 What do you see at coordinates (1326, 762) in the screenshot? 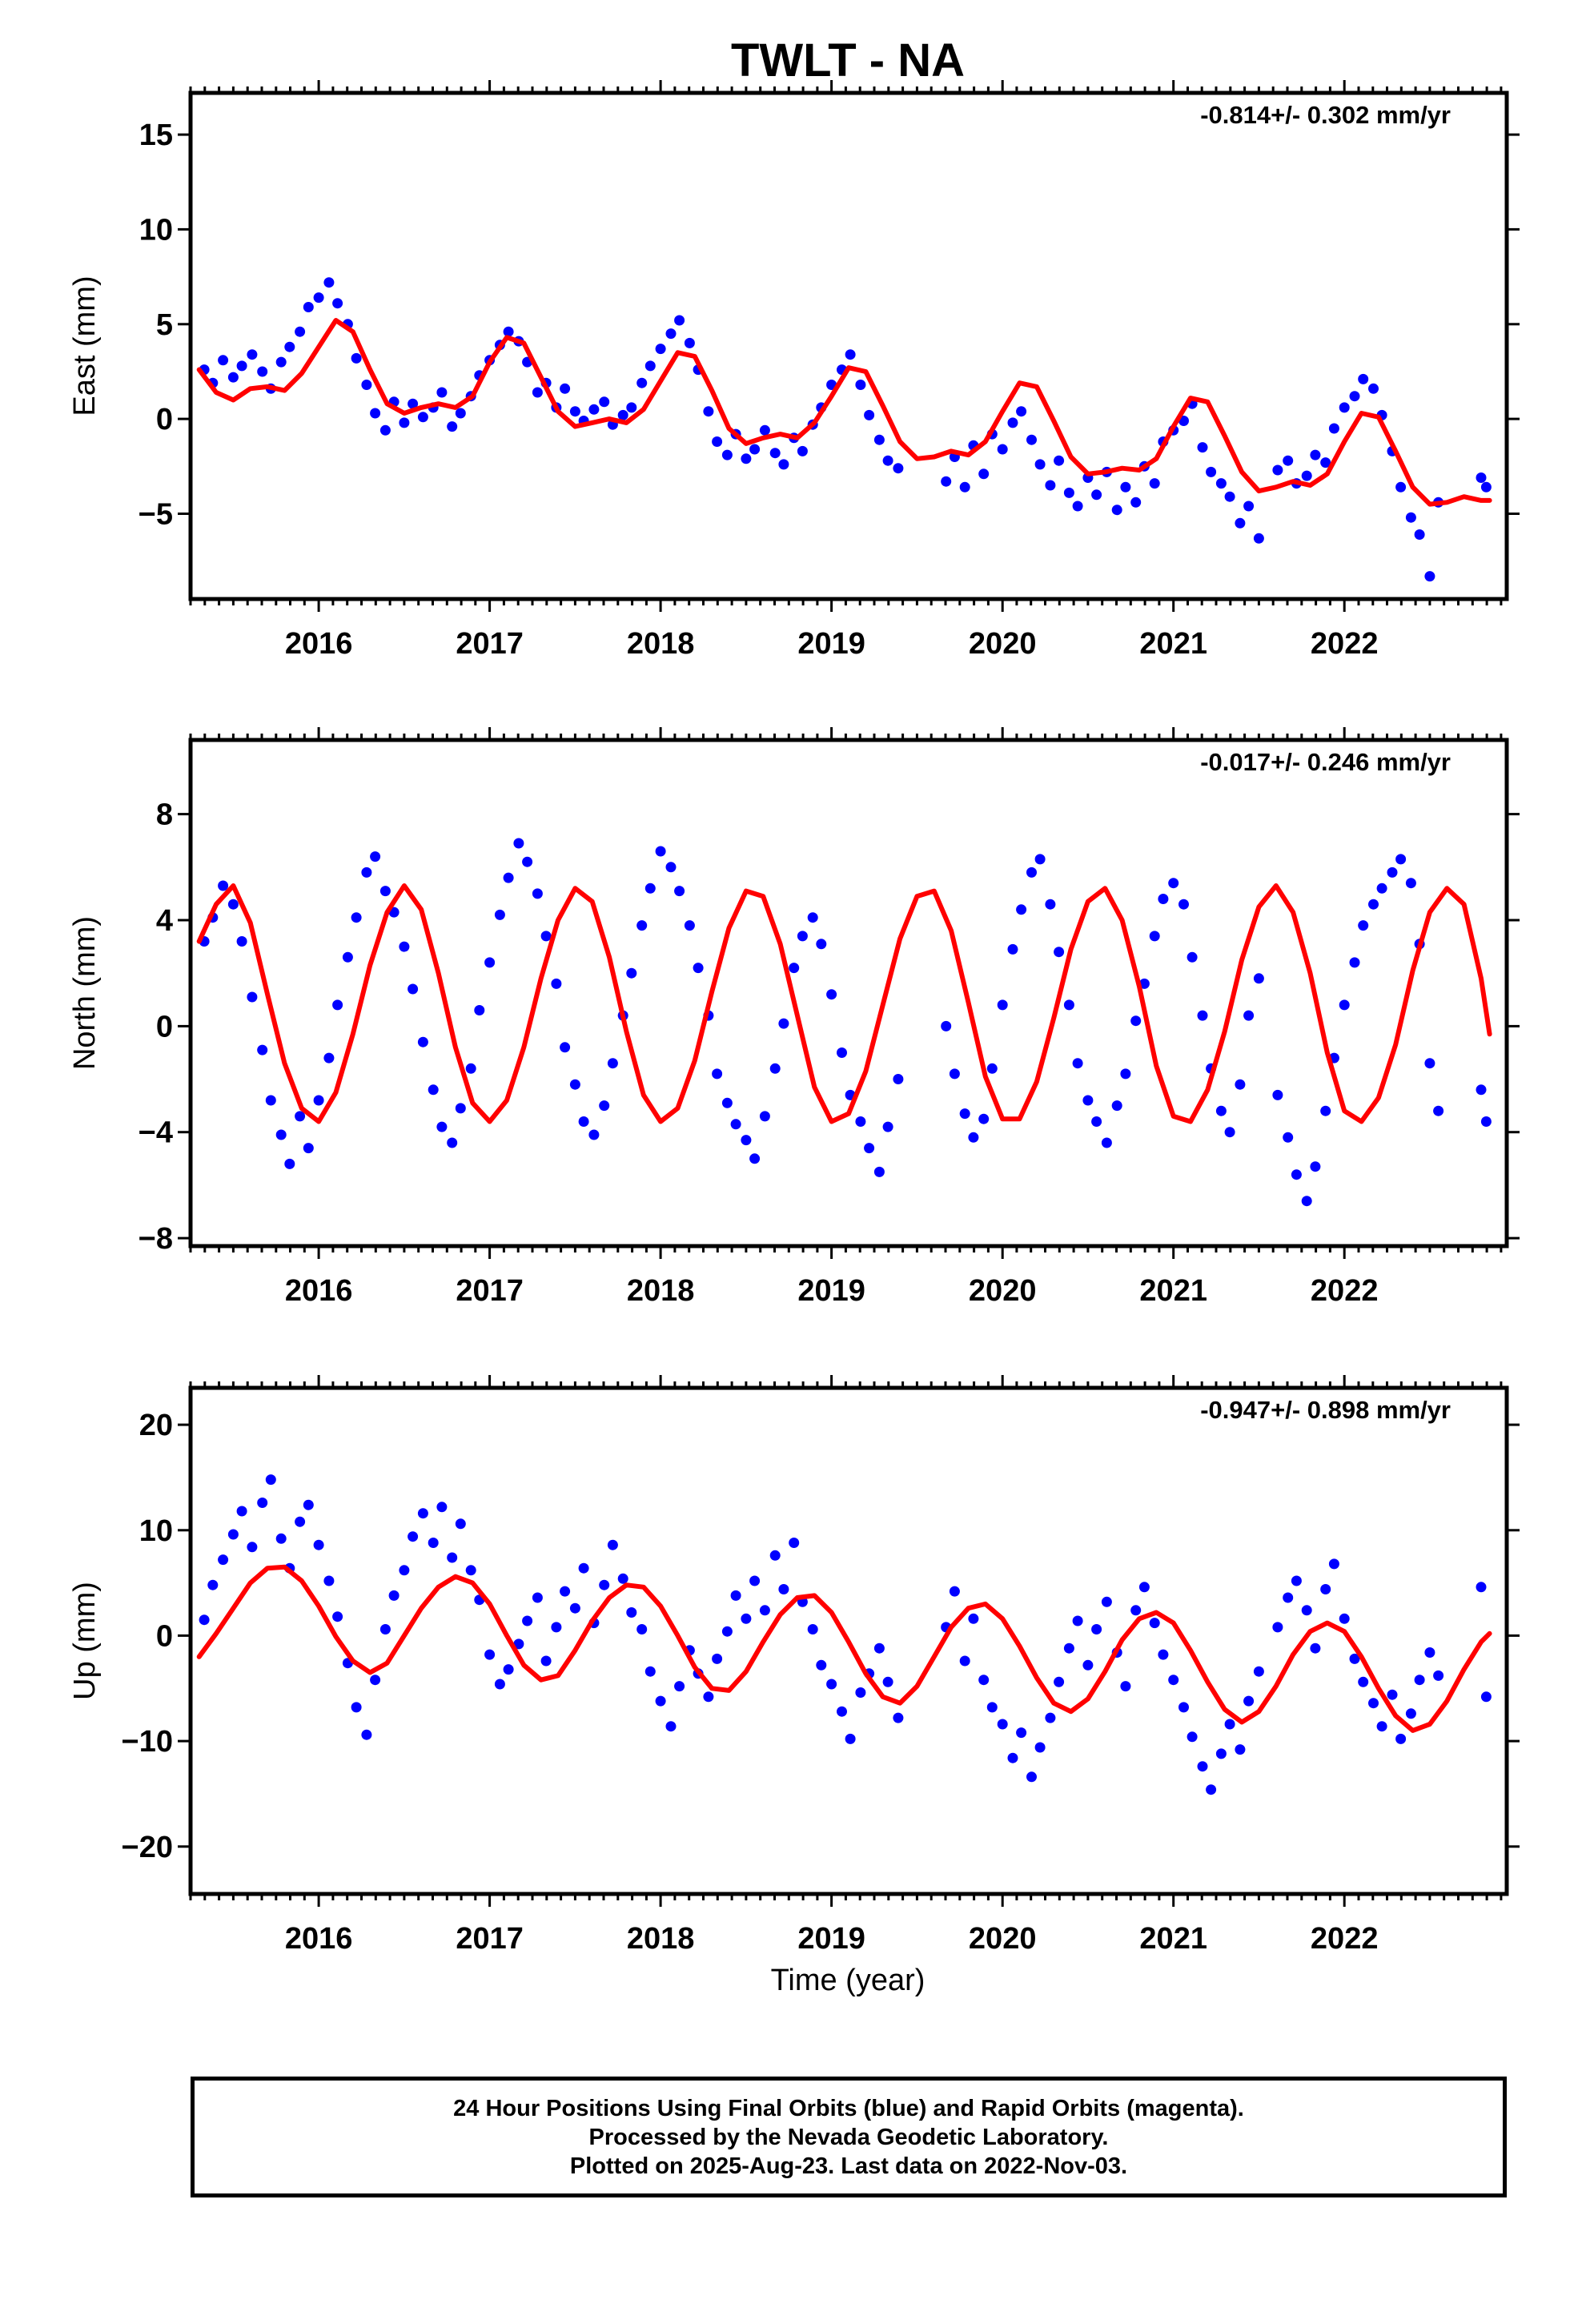
I see `north-rate-label: -0.017+/- 0.246 mm/yr` at bounding box center [1326, 762].